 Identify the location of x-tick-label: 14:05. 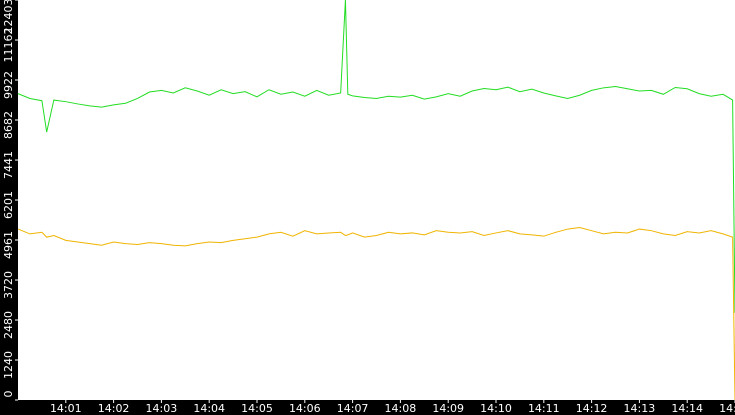
(257, 408).